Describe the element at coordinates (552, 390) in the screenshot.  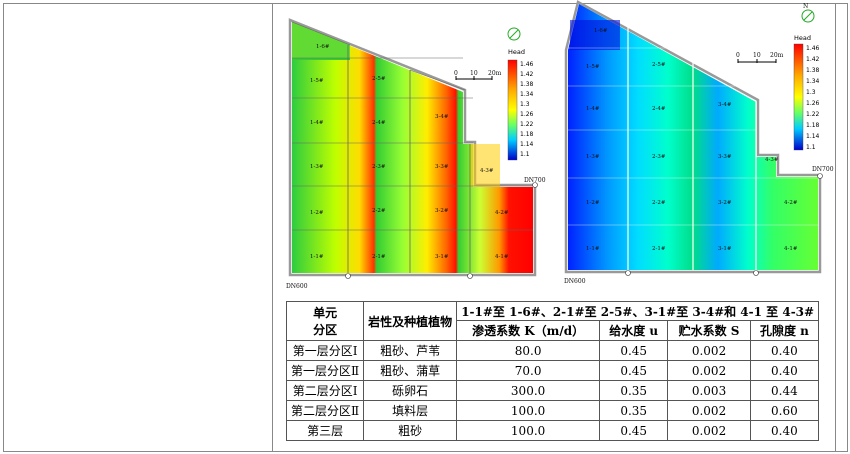
I see `table-row: 第二层分区Ⅰ 砾卵石 300.0 0.35 0.003 0.44` at that location.